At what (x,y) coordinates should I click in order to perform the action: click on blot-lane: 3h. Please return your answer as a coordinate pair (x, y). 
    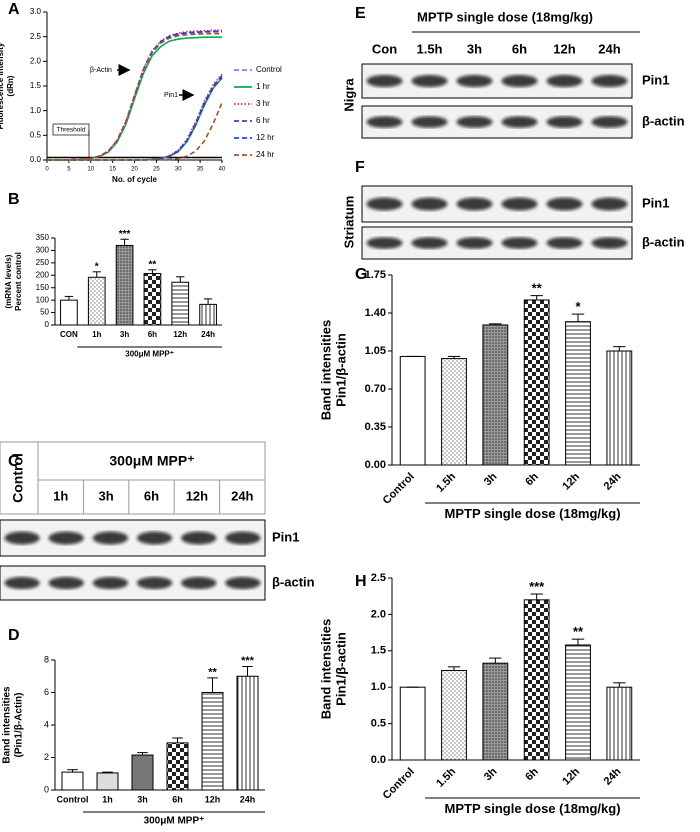
    Looking at the image, I should click on (474, 48).